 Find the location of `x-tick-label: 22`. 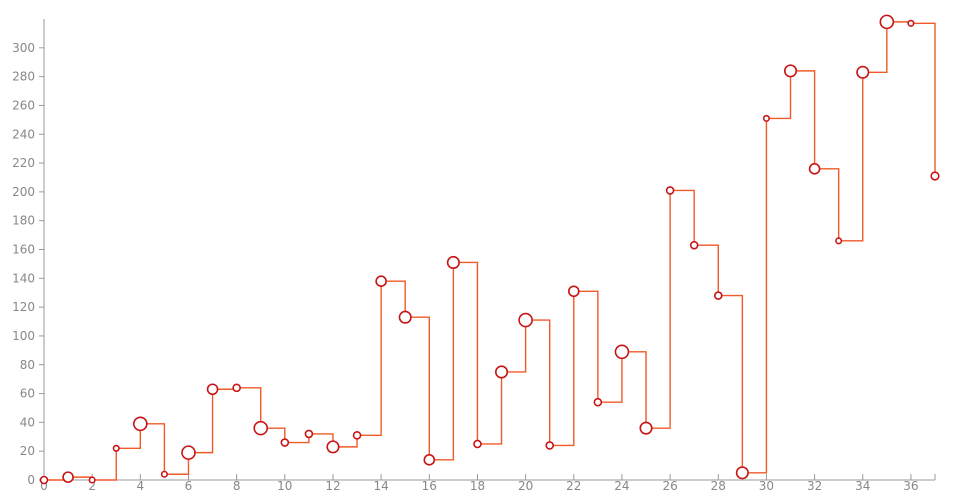

x-tick-label: 22 is located at coordinates (573, 486).